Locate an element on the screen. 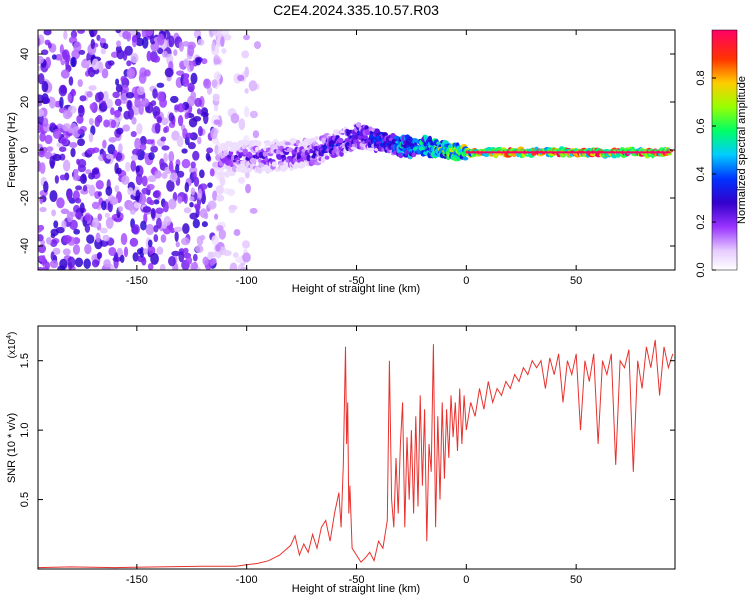 This screenshot has width=750, height=600. snr-x-tick-label: 0 is located at coordinates (466, 580).